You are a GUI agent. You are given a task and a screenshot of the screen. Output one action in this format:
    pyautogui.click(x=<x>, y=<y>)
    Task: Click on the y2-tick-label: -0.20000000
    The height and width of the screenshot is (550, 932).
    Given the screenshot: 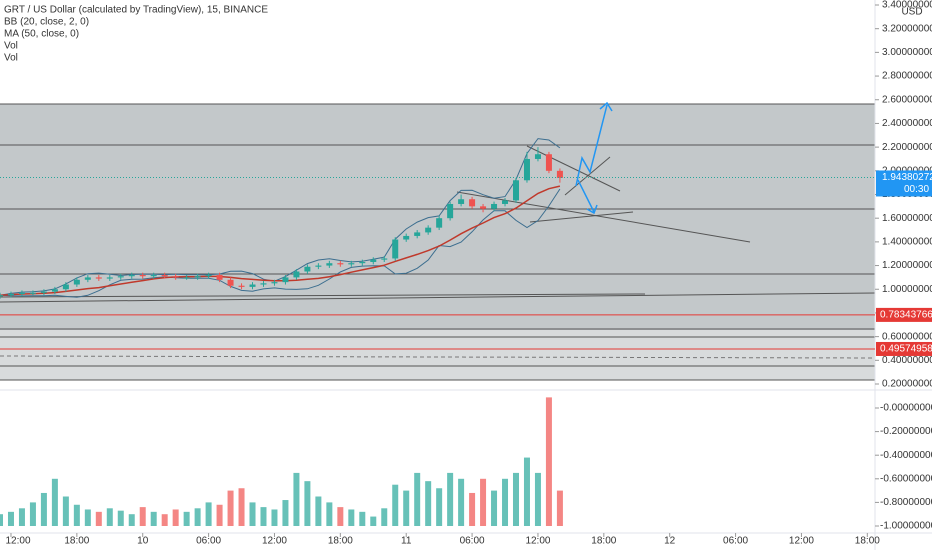 What is the action you would take?
    pyautogui.click(x=906, y=431)
    